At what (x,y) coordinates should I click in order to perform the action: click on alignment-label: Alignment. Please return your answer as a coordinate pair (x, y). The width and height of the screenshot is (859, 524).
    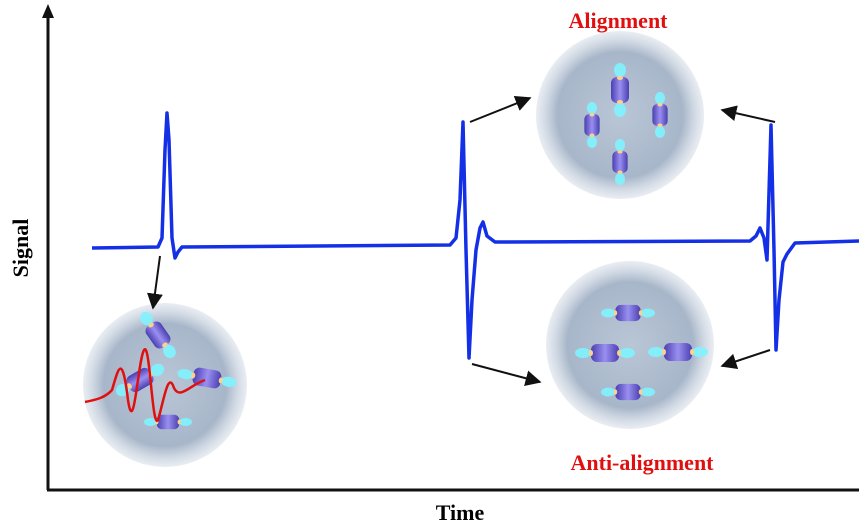
    Looking at the image, I should click on (619, 20).